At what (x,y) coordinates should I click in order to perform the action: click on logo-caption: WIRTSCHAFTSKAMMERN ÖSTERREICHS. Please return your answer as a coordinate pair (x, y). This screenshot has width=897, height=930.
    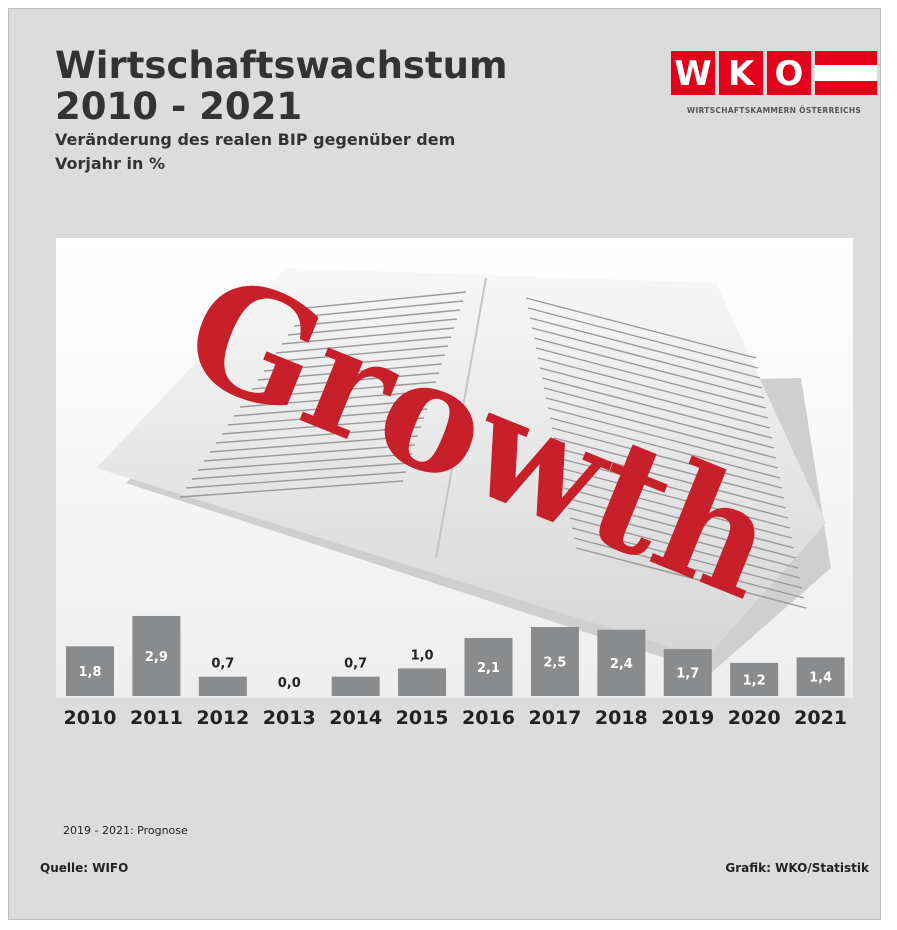
    Looking at the image, I should click on (774, 110).